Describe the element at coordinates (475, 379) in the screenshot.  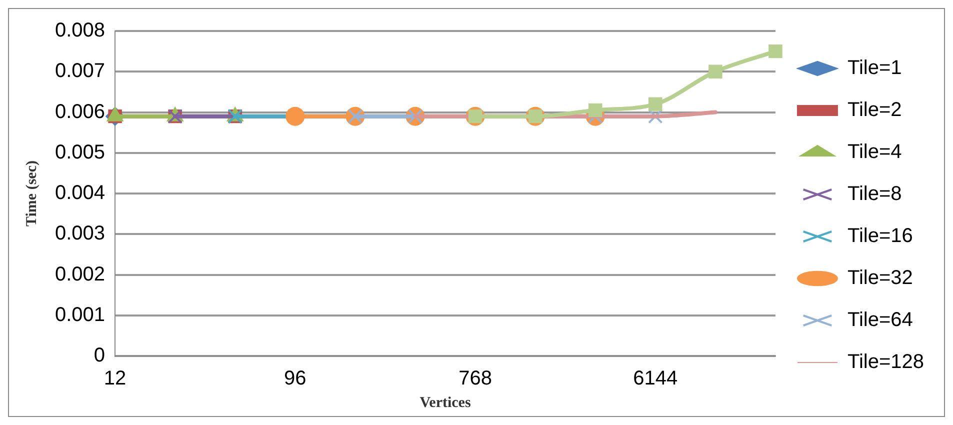
I see `x-tick-label: 768` at that location.